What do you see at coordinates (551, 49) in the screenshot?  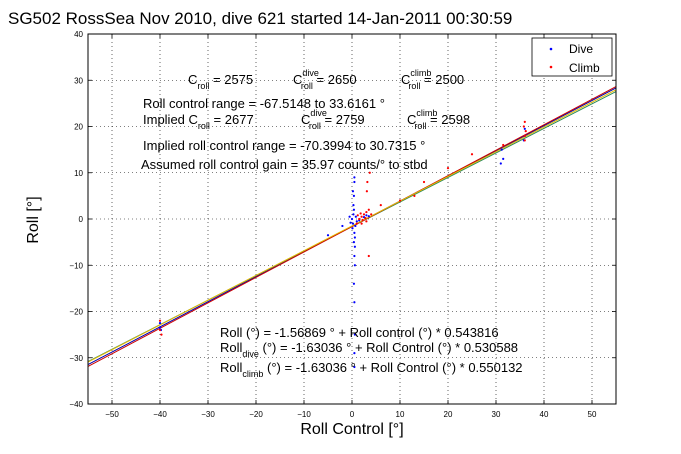 I see `legend-marker-dive` at bounding box center [551, 49].